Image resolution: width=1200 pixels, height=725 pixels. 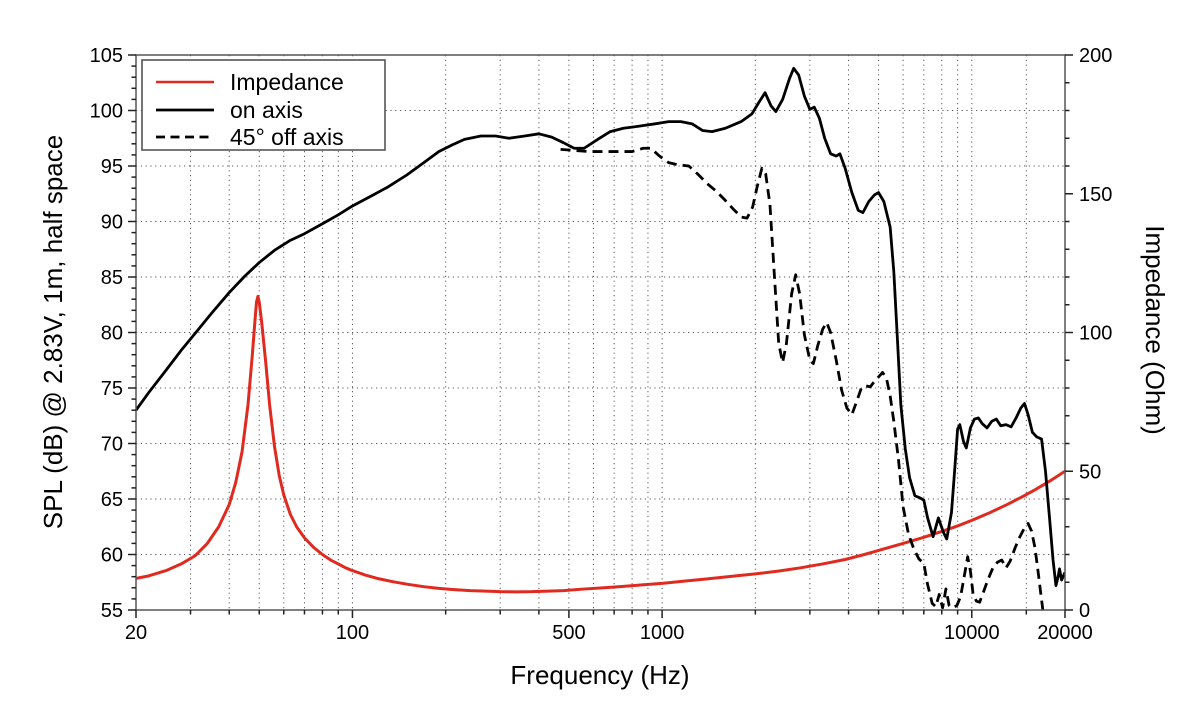 I want to click on y-right-tick-label: 0, so click(x=1084, y=611).